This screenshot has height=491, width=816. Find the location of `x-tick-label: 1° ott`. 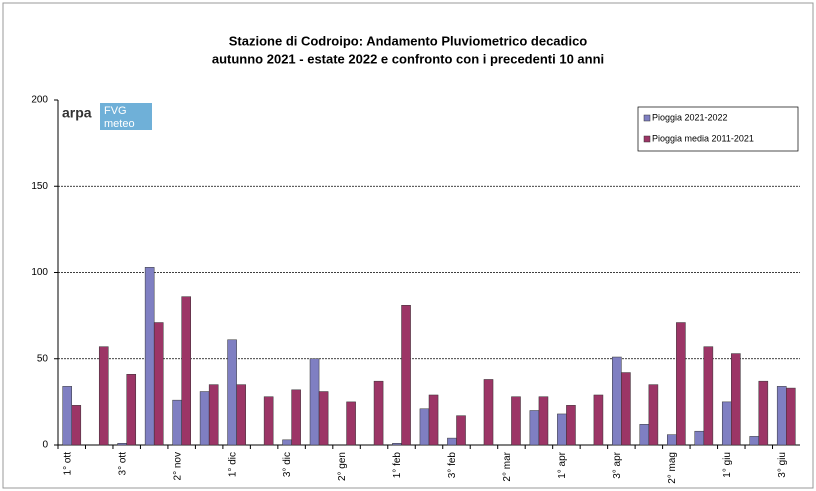

x-tick-label: 1° ott is located at coordinates (67, 464).